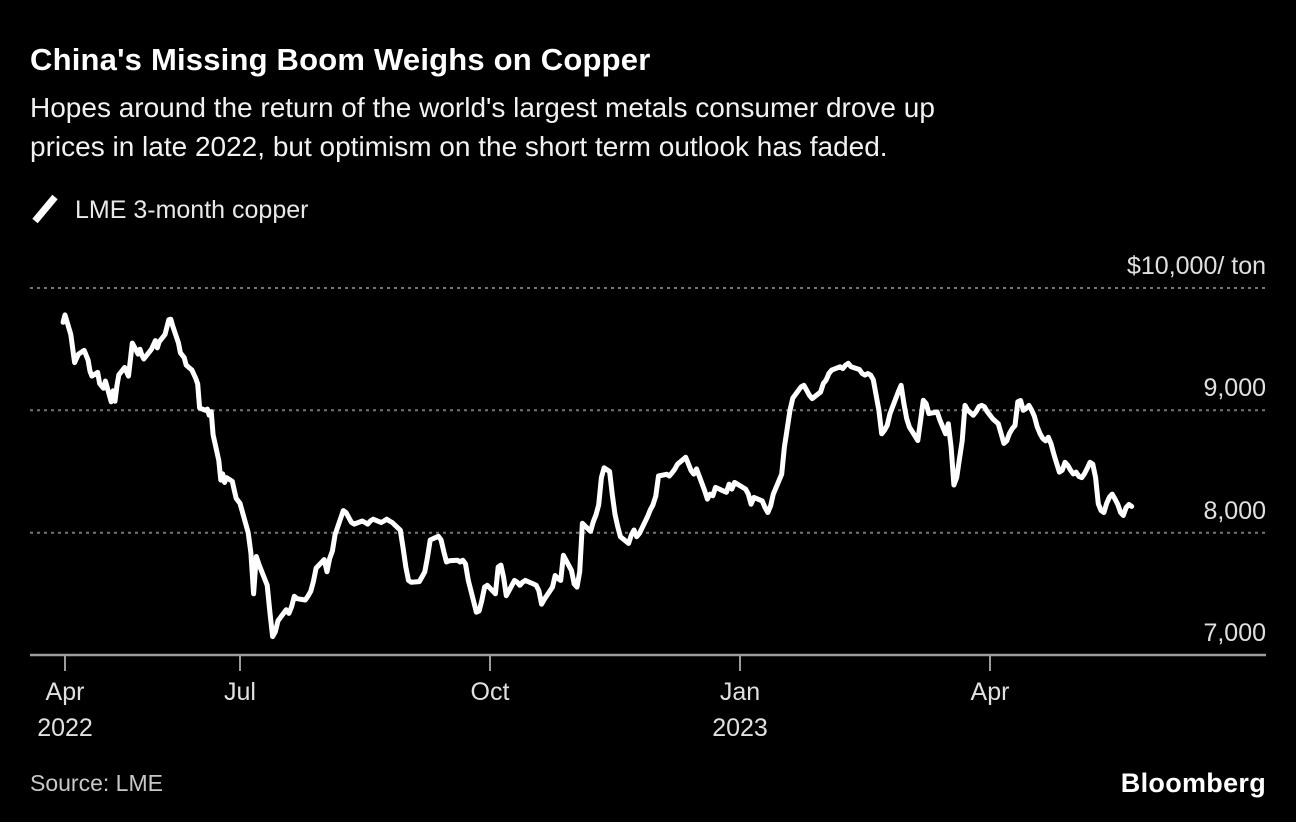 This screenshot has width=1296, height=822. What do you see at coordinates (65, 728) in the screenshot?
I see `x-tick-sublabel: 2022` at bounding box center [65, 728].